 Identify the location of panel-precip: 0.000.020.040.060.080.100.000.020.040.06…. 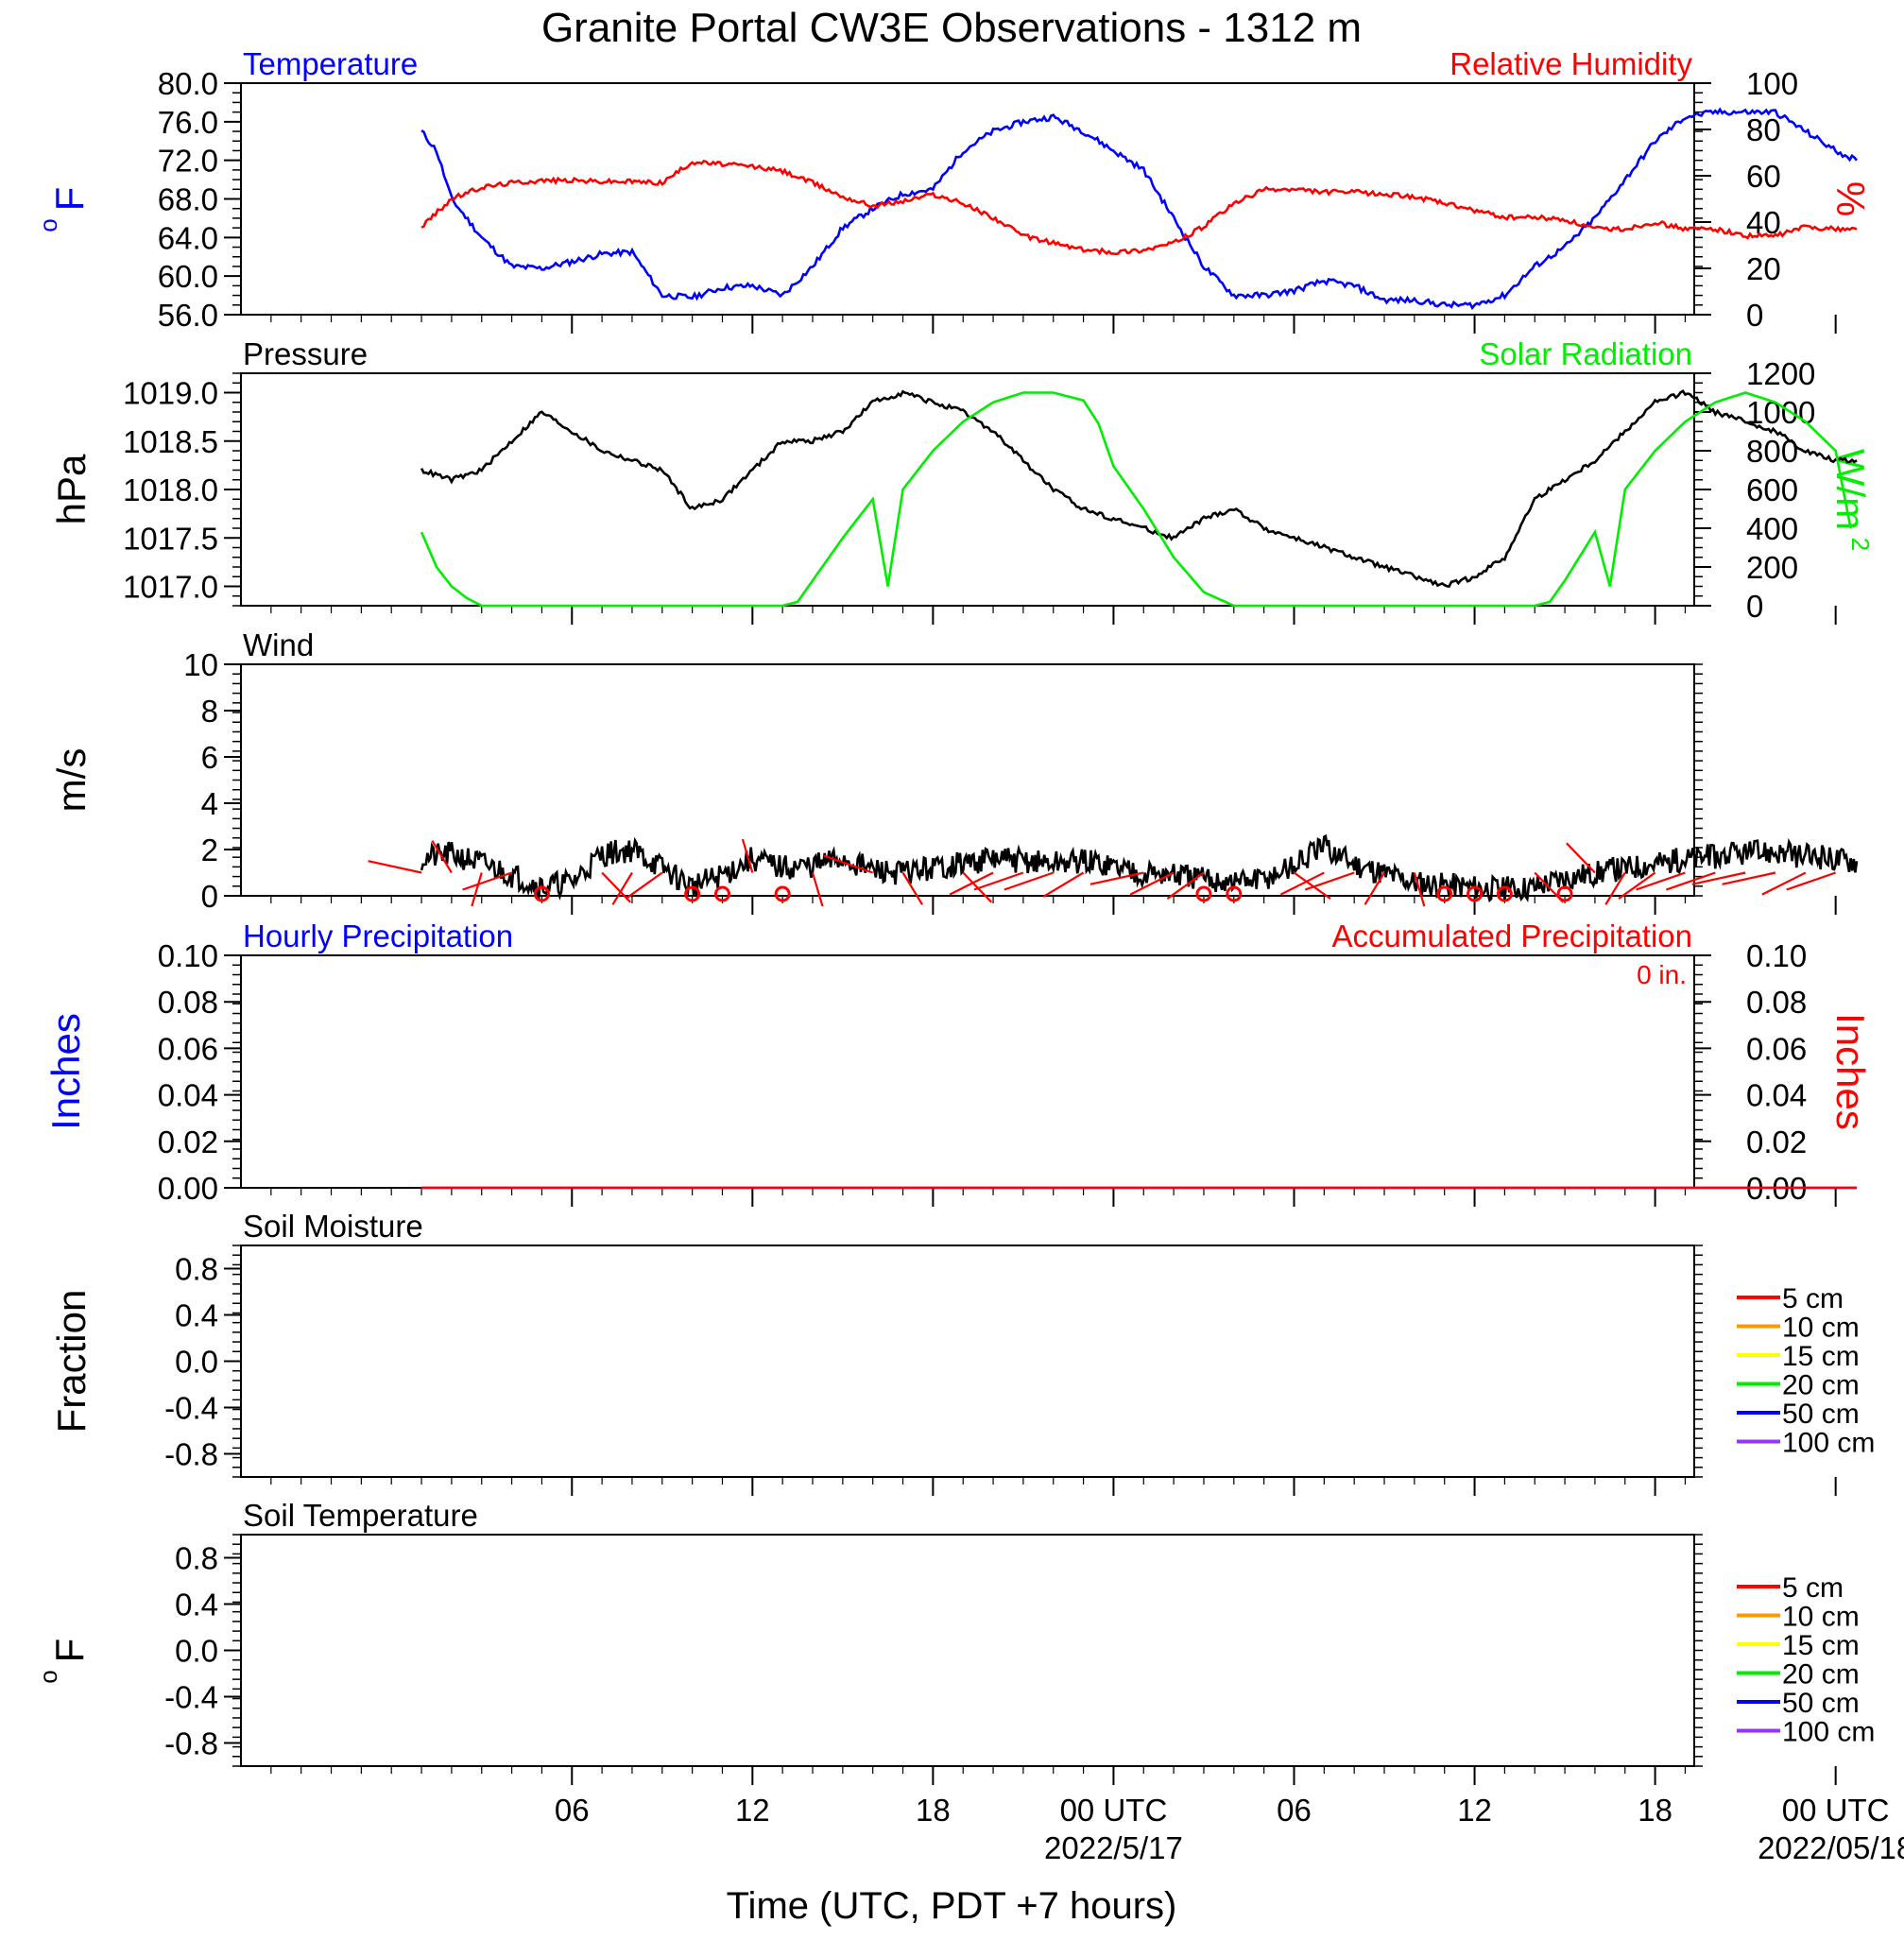
(958, 1062).